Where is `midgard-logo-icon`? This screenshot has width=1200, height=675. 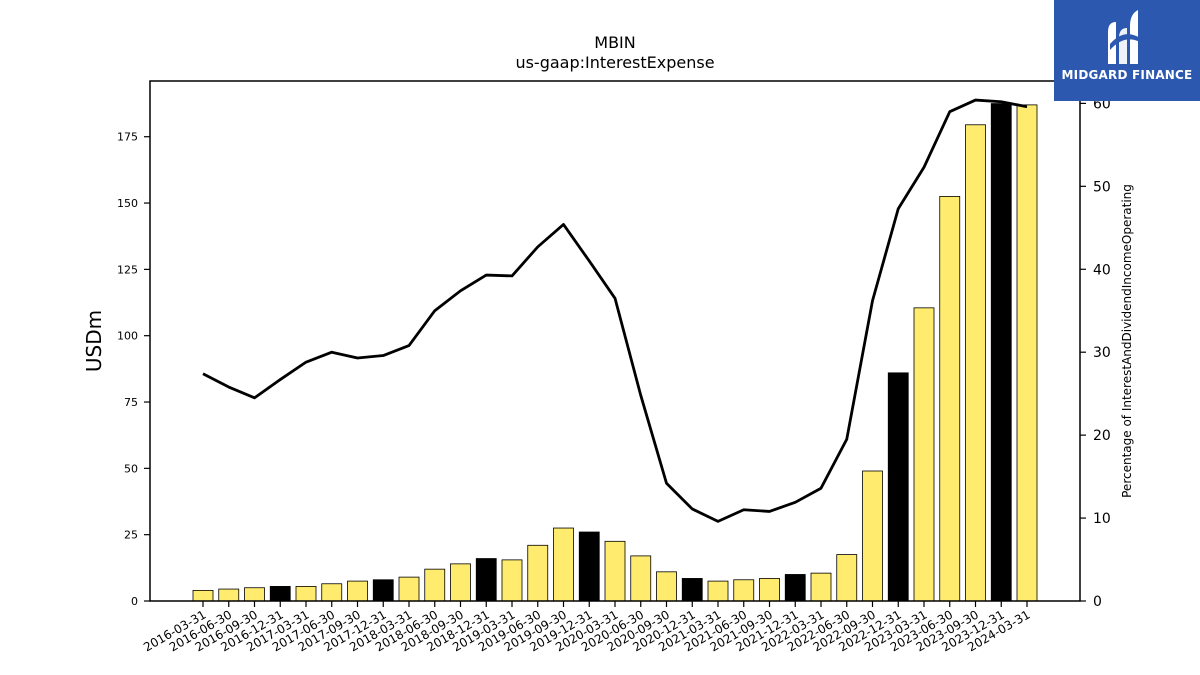
midgard-logo-icon is located at coordinates (1124, 37).